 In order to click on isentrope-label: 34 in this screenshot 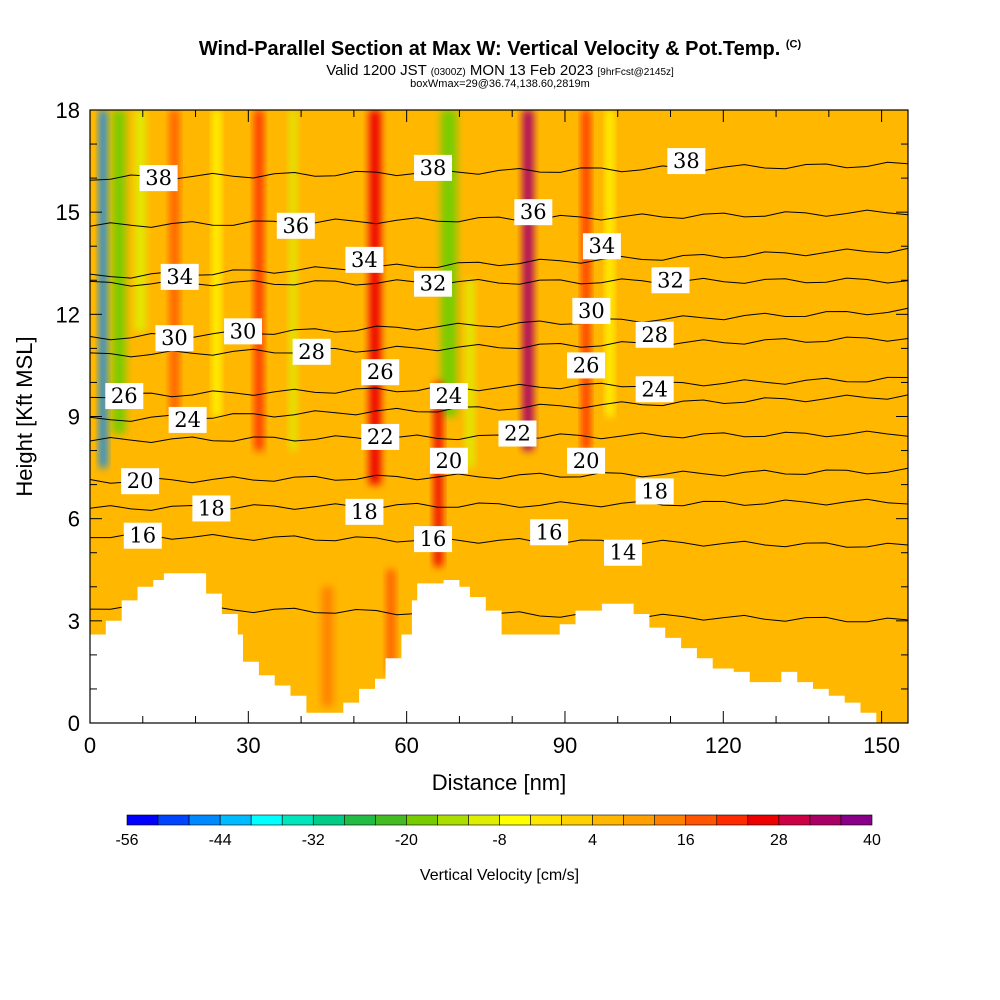, I will do `click(601, 246)`.